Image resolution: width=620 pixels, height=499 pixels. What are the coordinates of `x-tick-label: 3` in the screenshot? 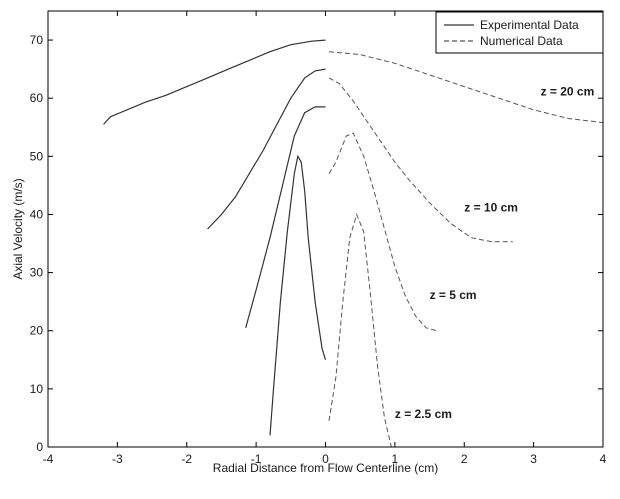 It's located at (533, 459).